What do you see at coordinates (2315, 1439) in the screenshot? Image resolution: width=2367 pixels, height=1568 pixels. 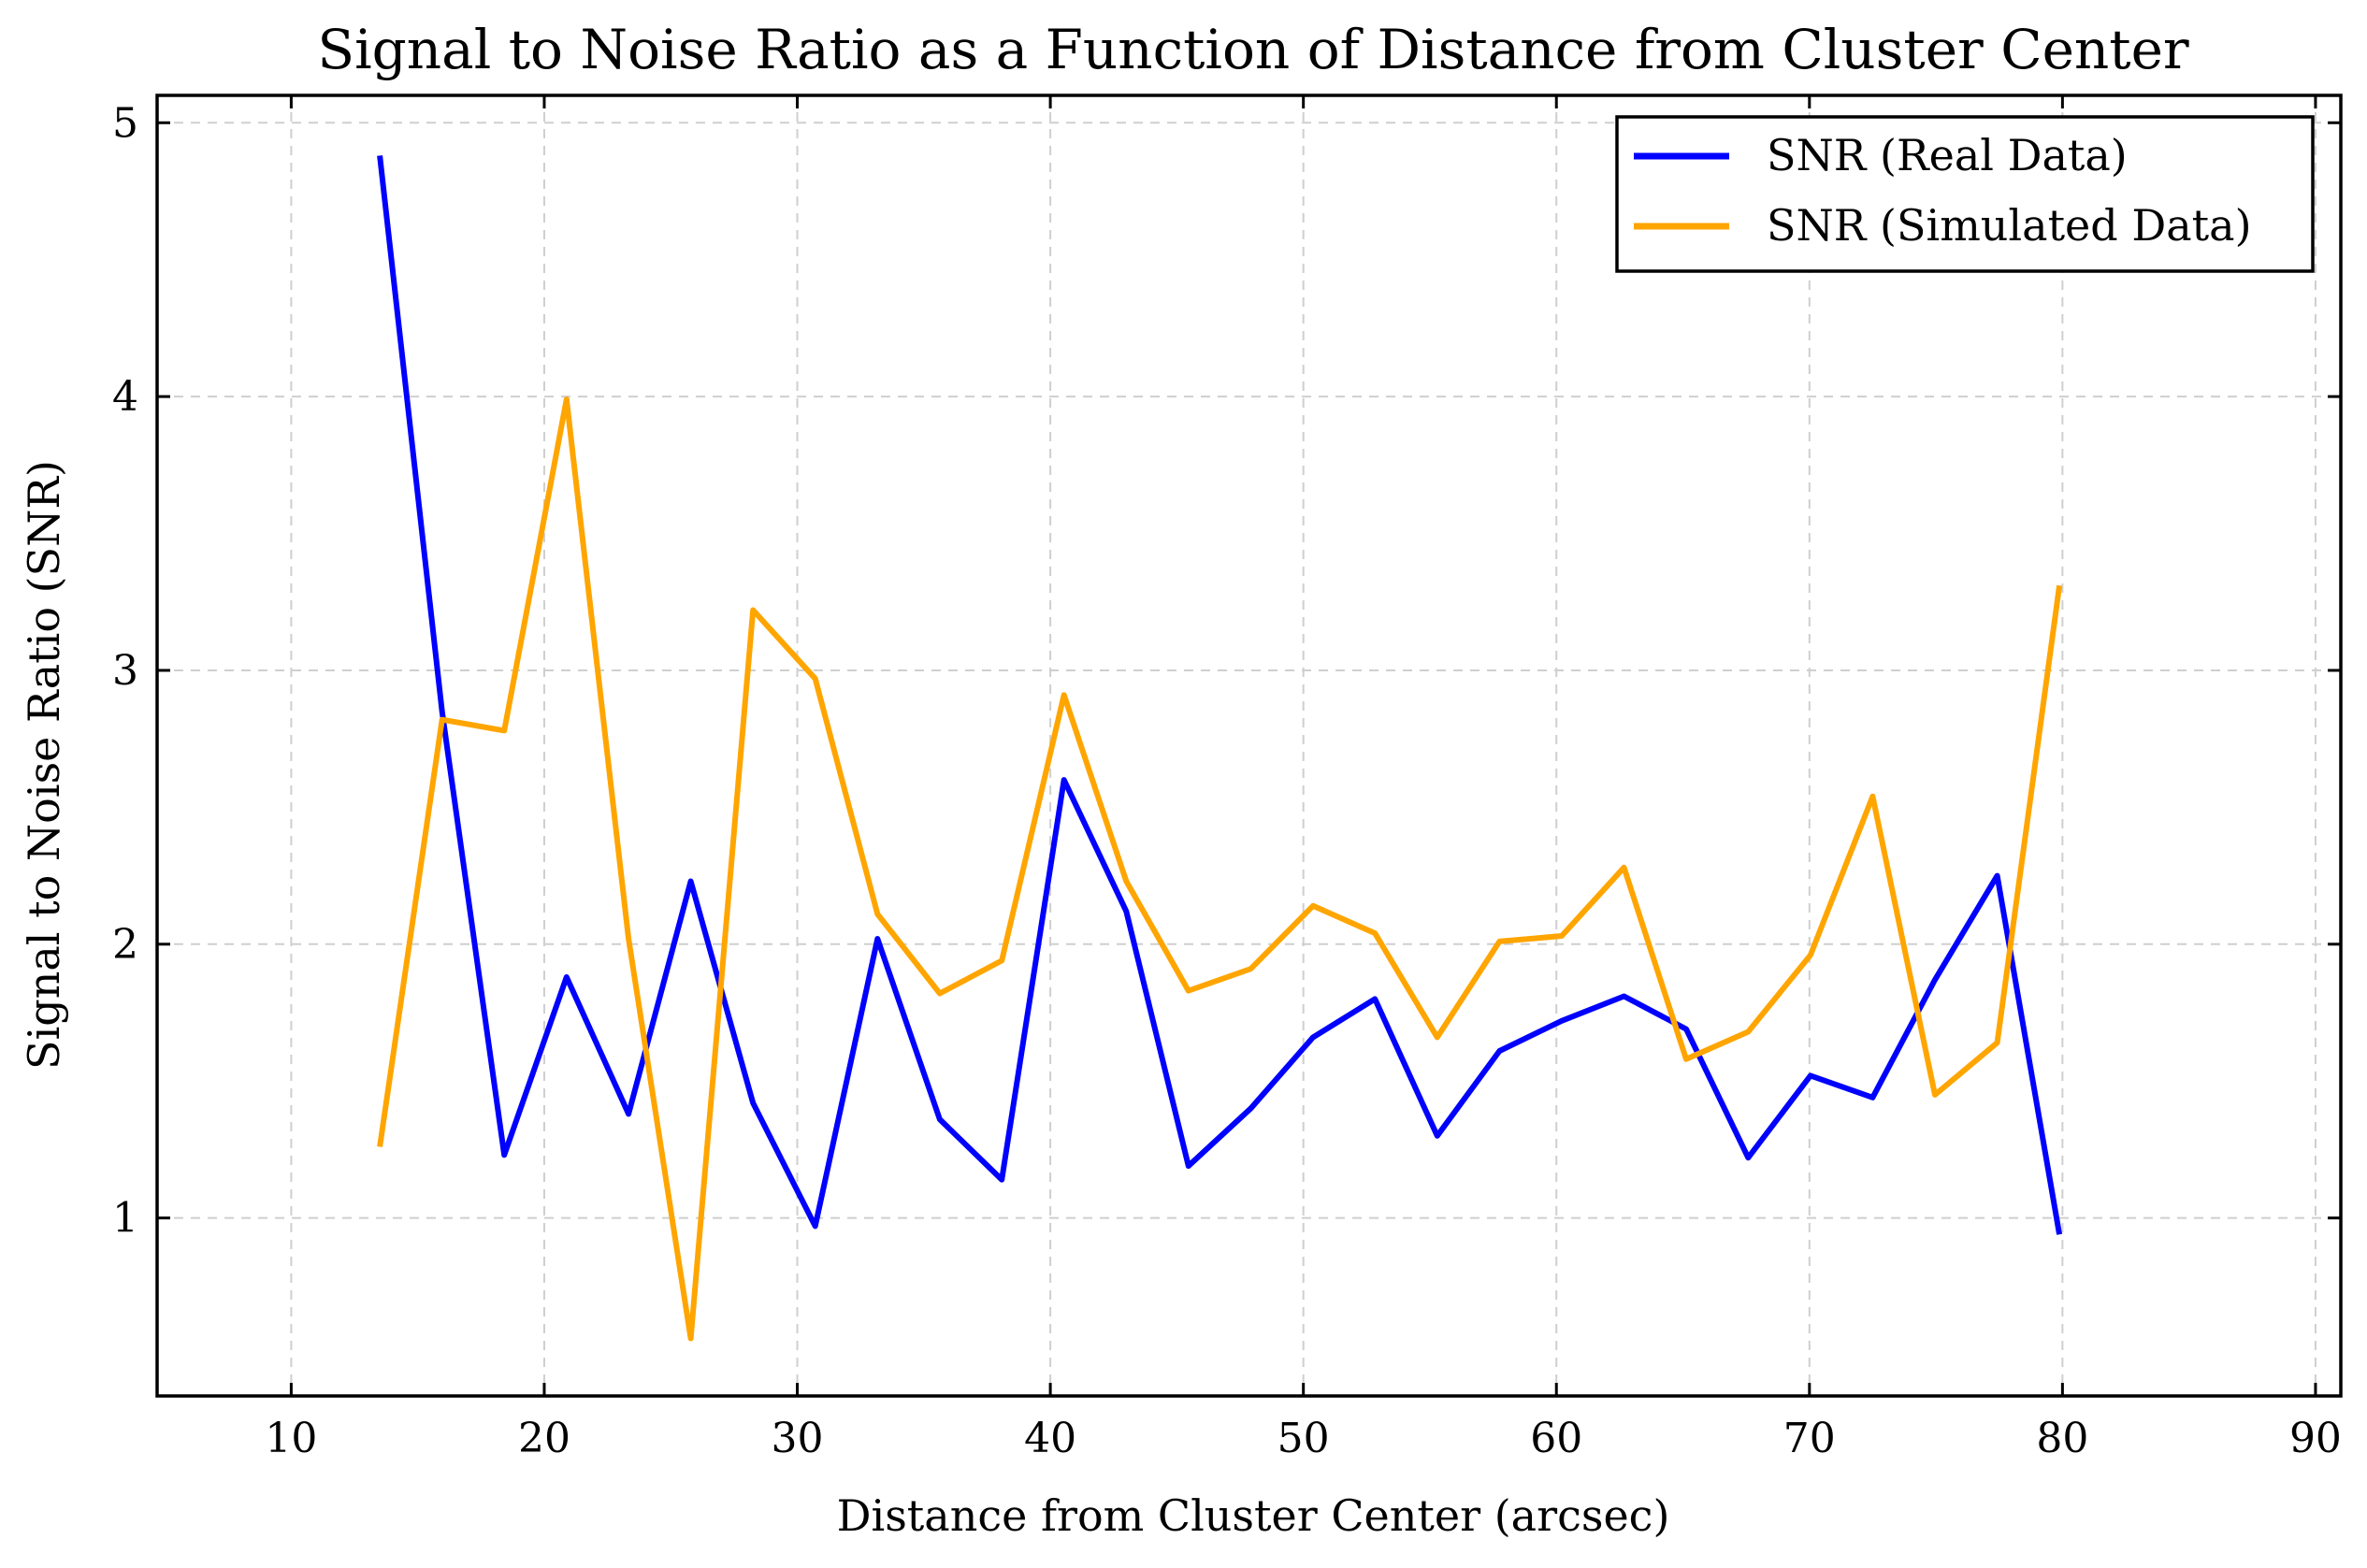 I see `x-tick-label: 90` at bounding box center [2315, 1439].